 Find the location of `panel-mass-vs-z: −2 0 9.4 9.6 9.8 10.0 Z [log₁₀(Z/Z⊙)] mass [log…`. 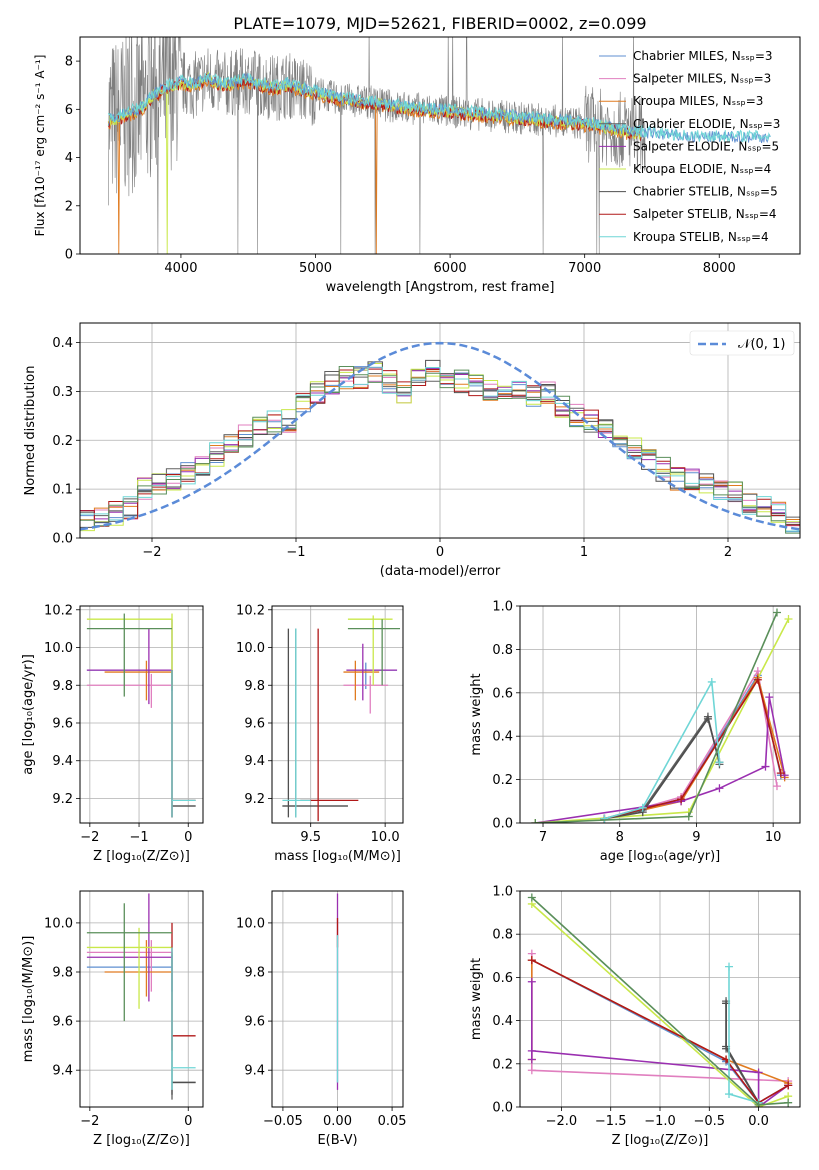

panel-mass-vs-z: −2 0 9.4 9.6 9.8 10.0 Z [log₁₀(Z/Z⊙)] mass [log… is located at coordinates (112, 1019).